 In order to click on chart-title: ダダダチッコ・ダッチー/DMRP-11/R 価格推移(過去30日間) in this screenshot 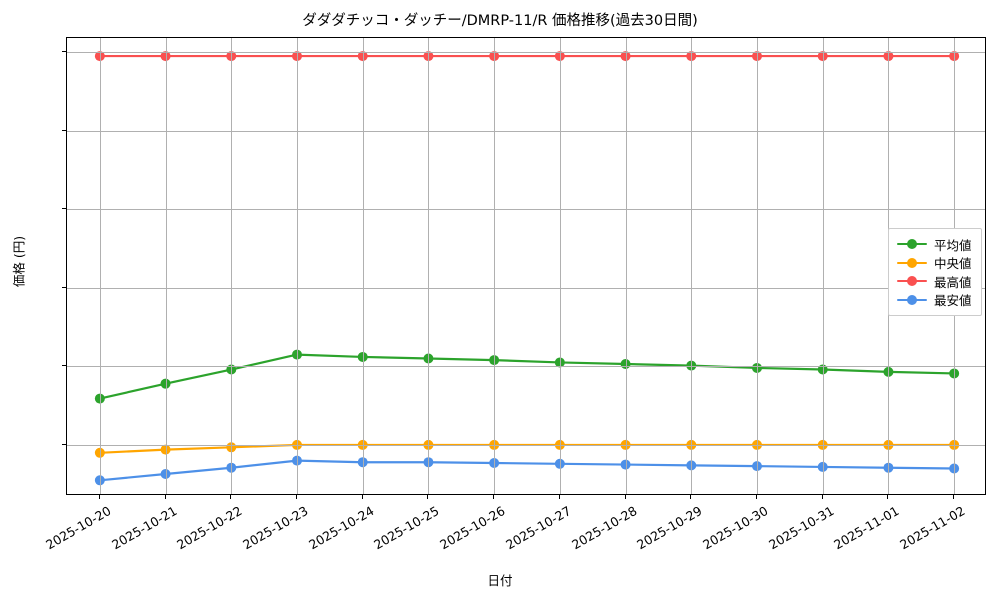, I will do `click(500, 21)`.